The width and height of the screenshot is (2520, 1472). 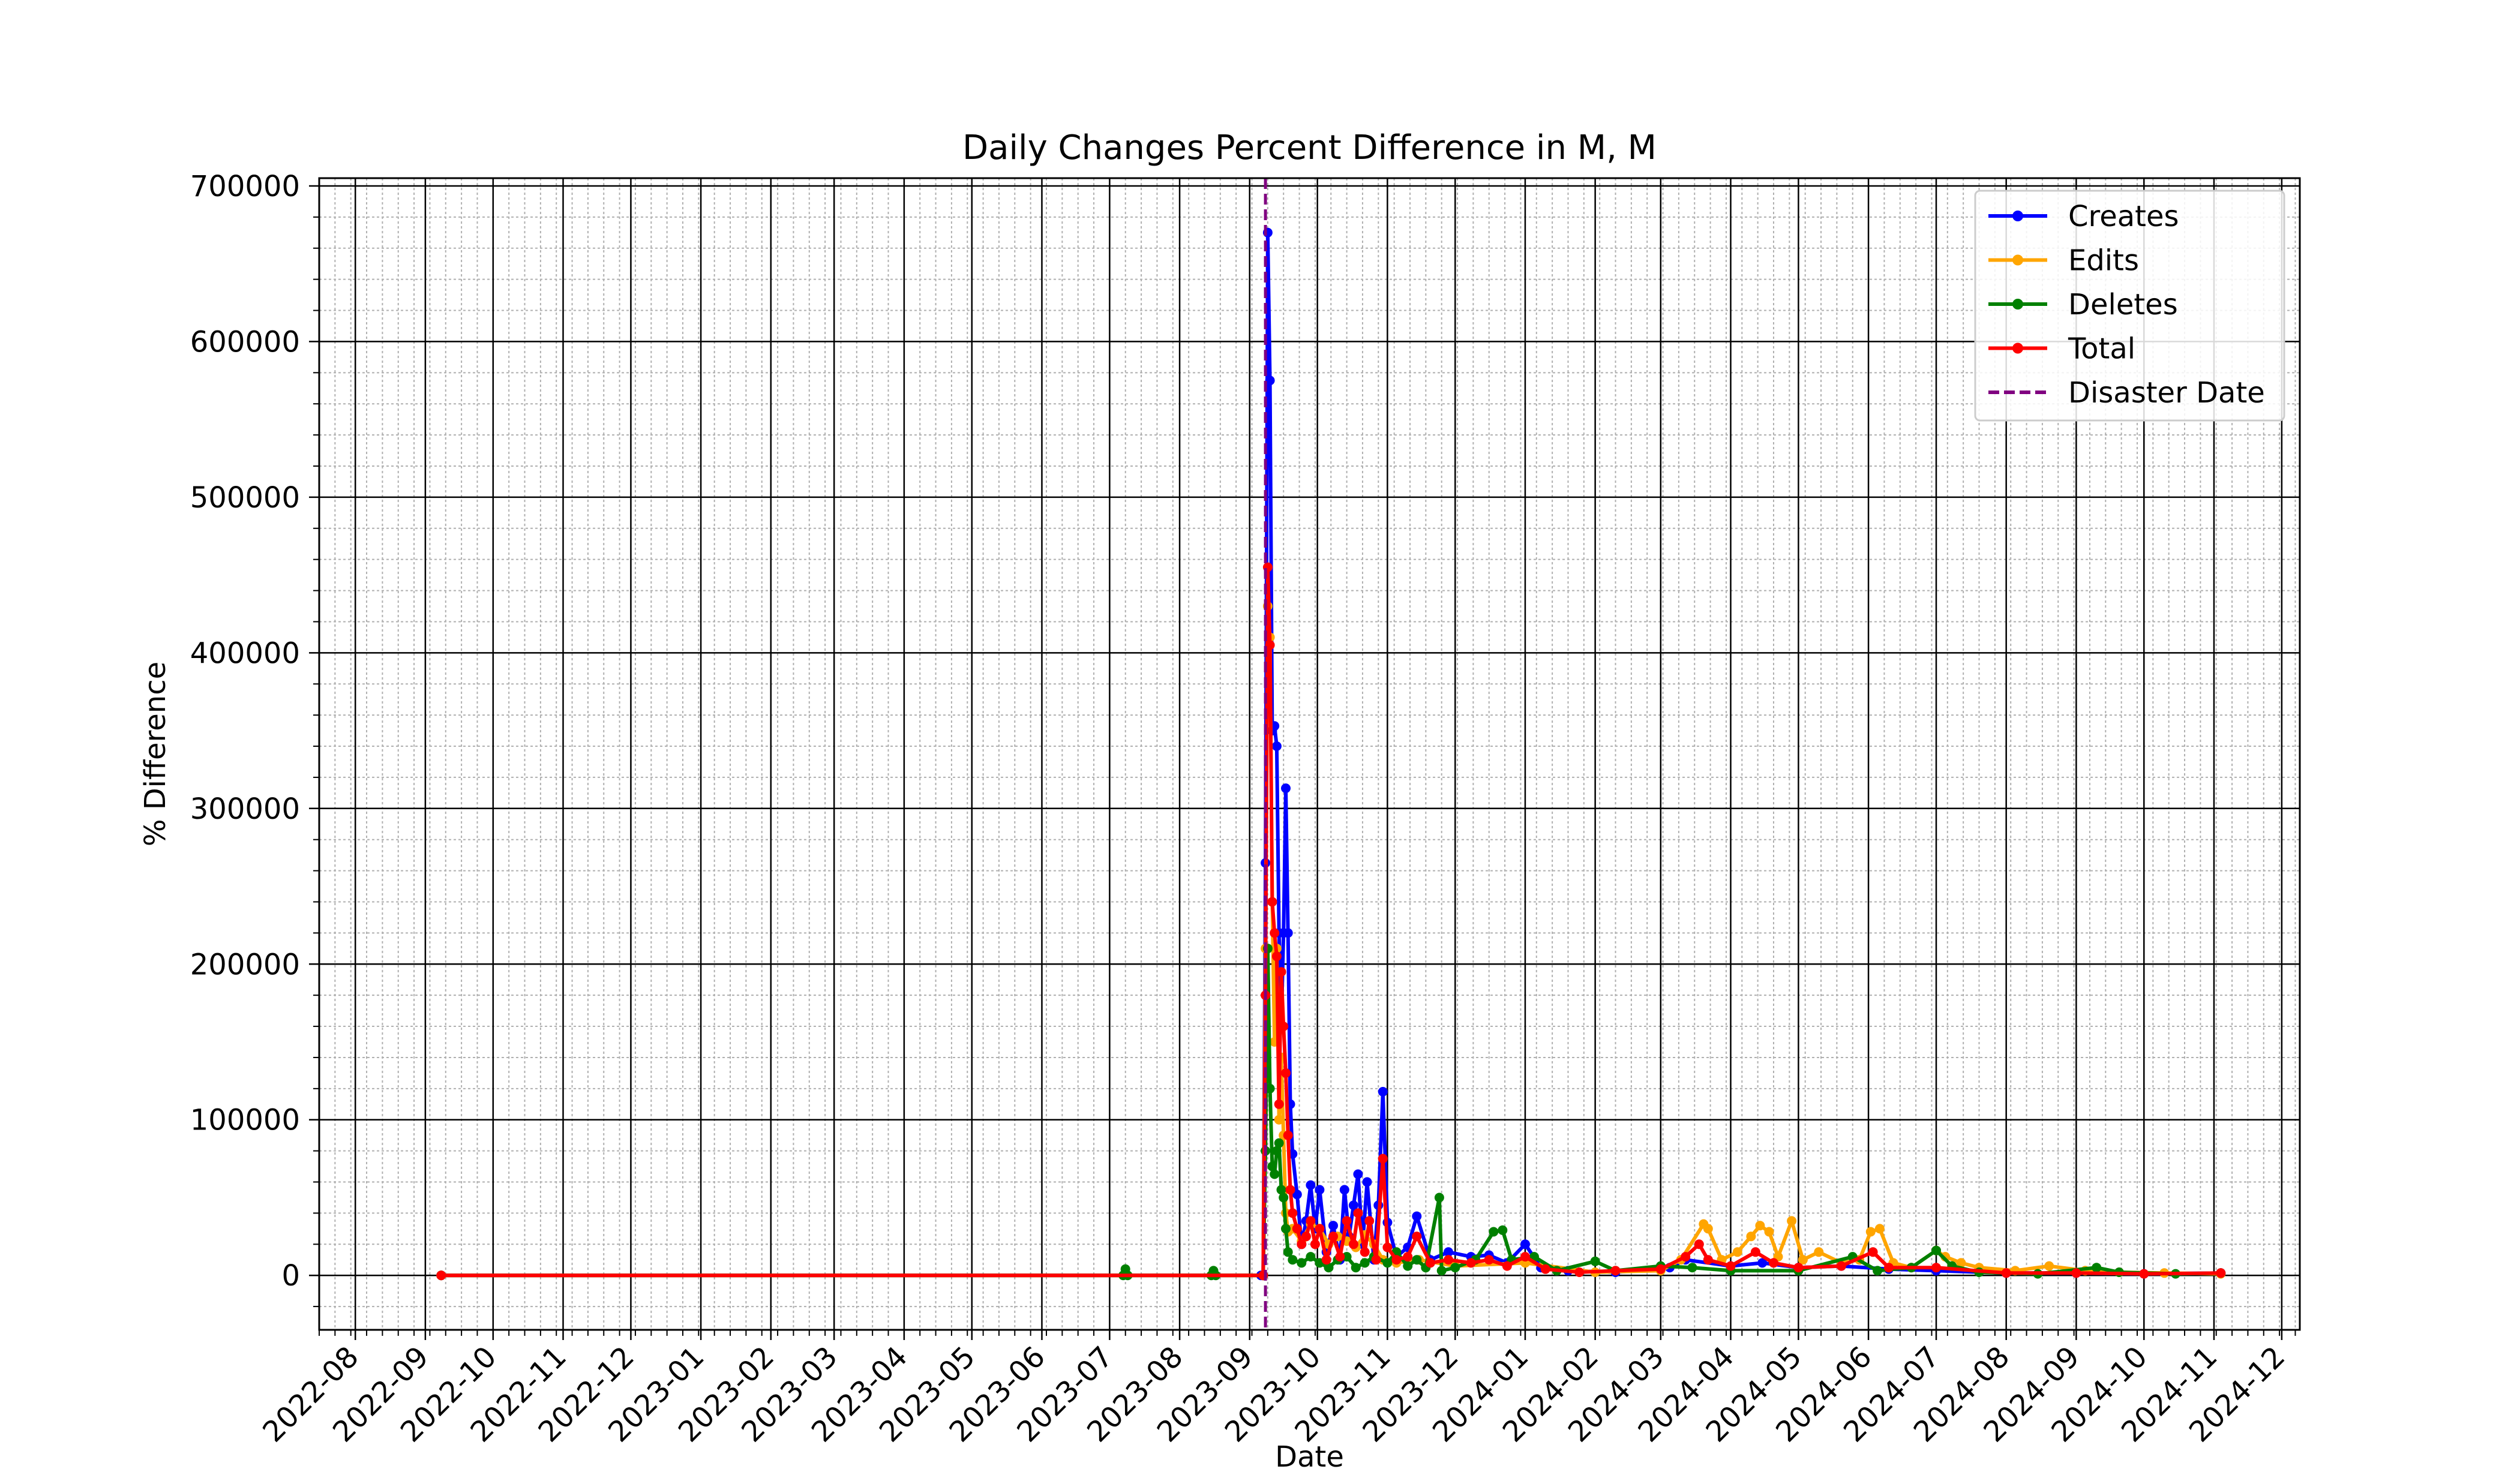 I want to click on y-tick-label: 500000, so click(x=245, y=498).